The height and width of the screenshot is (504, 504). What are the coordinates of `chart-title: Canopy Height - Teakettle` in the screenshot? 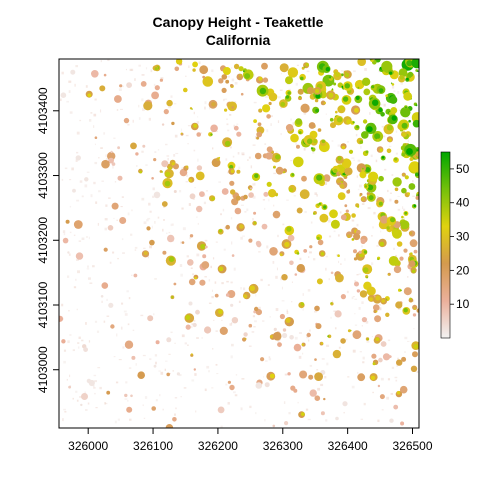 It's located at (238, 22).